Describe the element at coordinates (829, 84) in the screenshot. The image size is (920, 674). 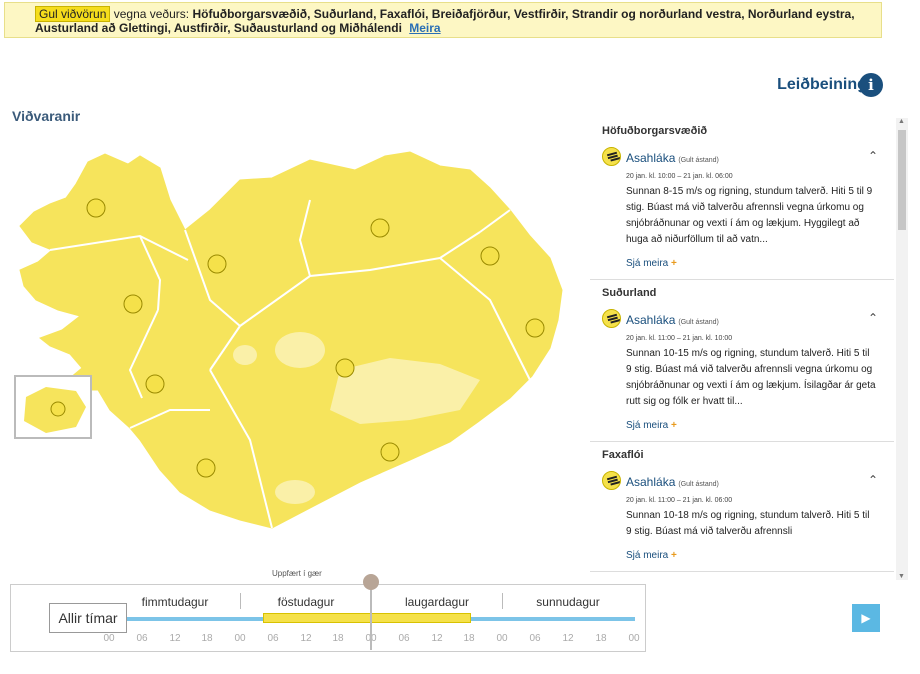
I see `guide-link: Leiðbeiningar` at that location.